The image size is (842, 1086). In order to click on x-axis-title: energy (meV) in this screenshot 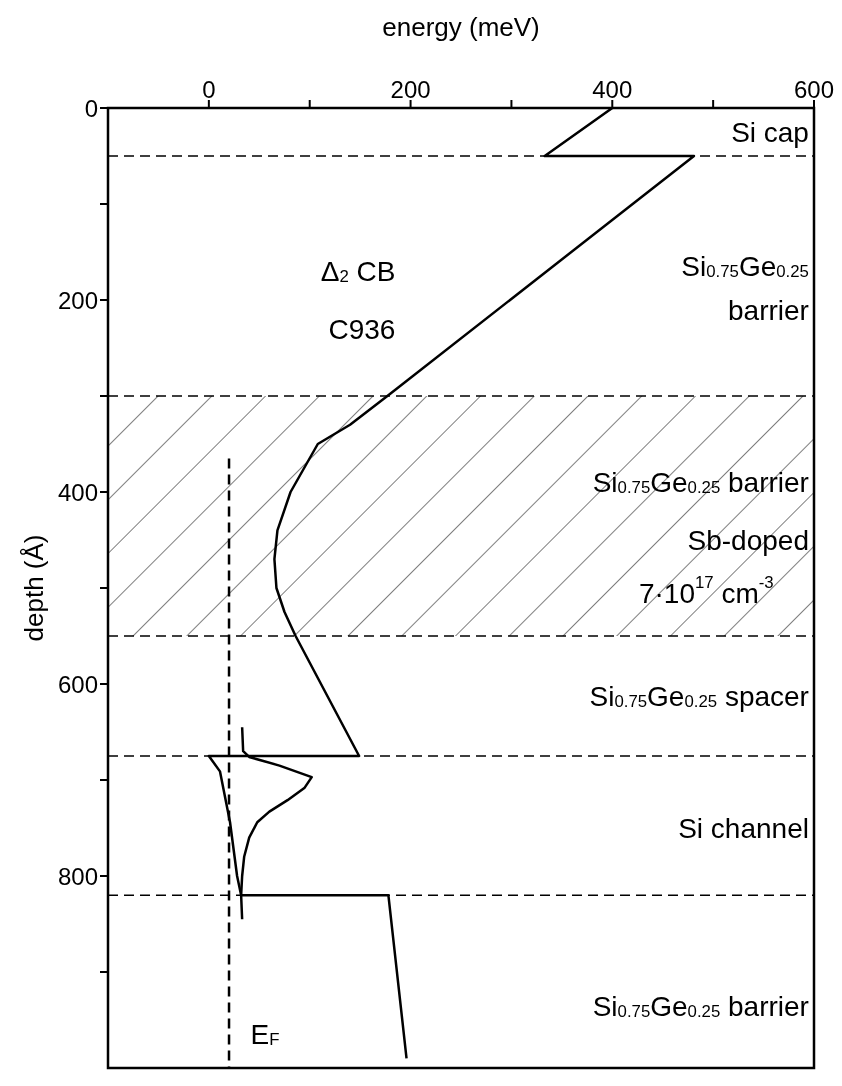, I will do `click(461, 27)`.